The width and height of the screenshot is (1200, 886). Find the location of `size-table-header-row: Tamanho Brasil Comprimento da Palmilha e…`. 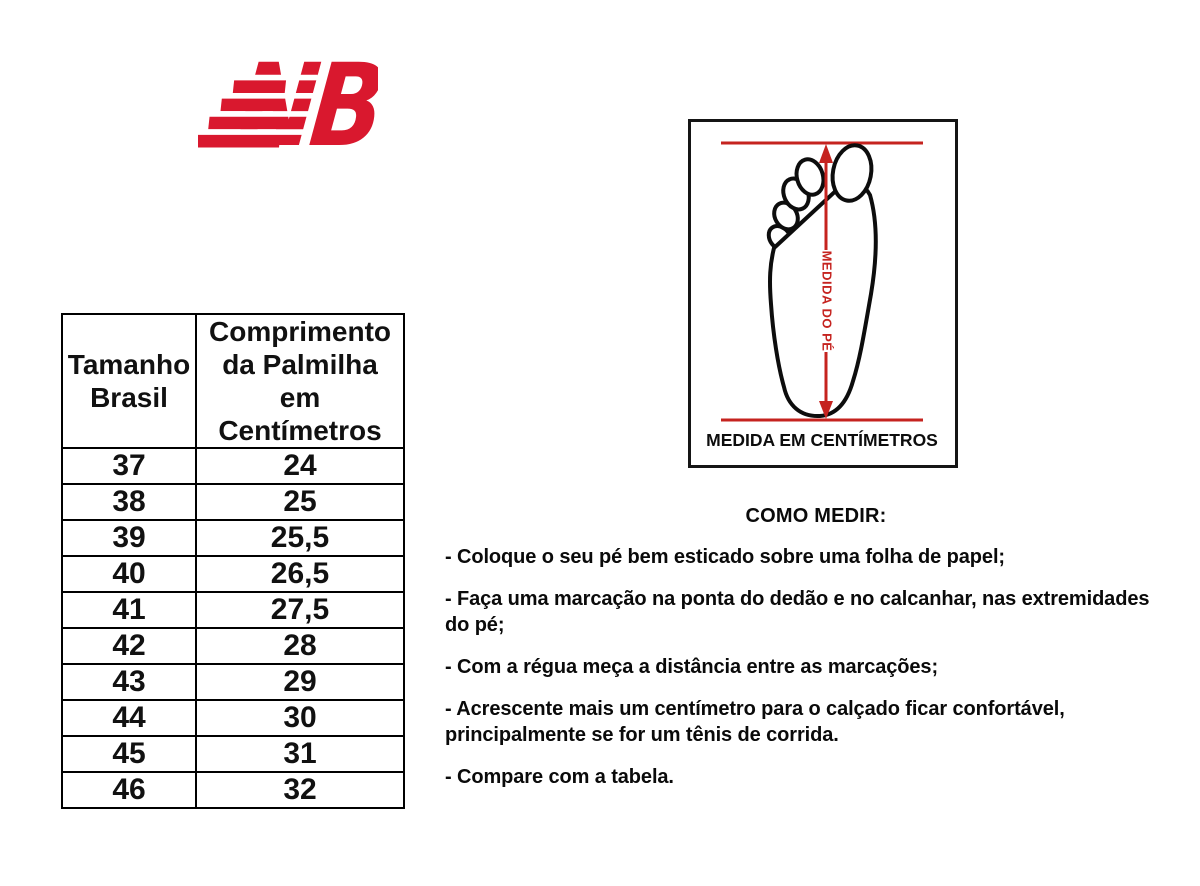

size-table-header-row: Tamanho Brasil Comprimento da Palmilha e… is located at coordinates (233, 381).